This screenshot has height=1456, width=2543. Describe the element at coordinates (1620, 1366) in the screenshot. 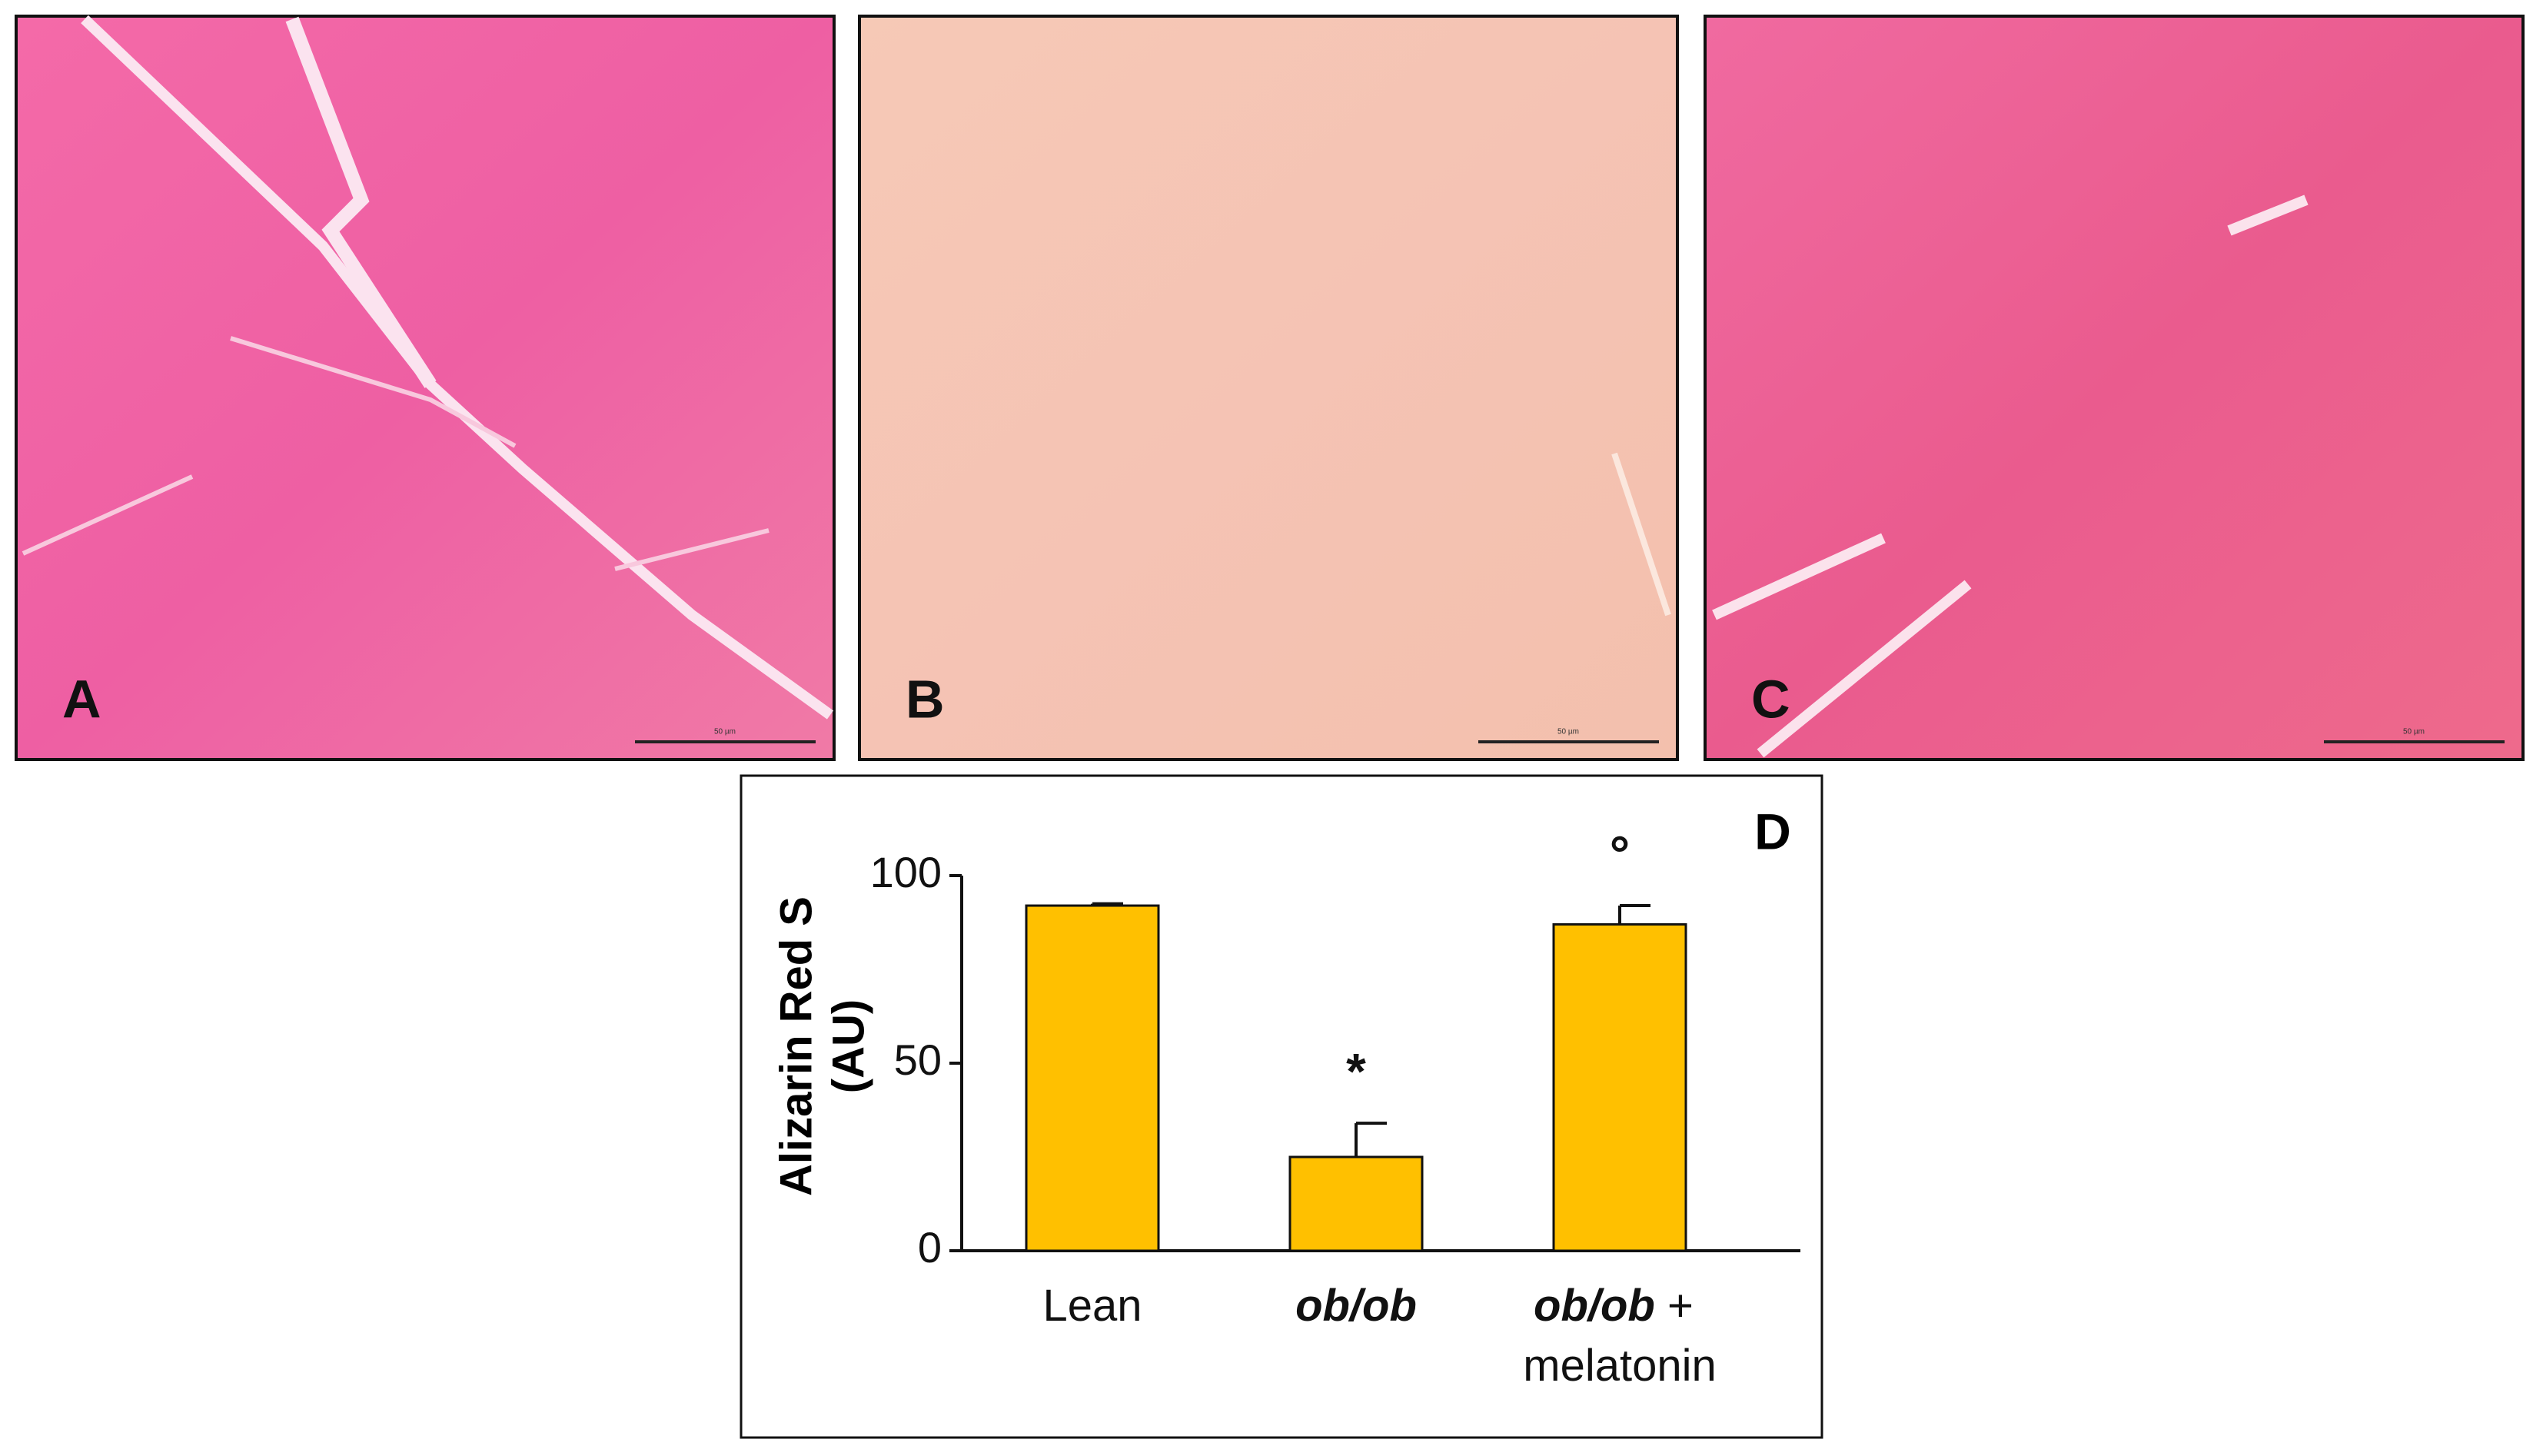

I see `label-part: melatonin` at that location.